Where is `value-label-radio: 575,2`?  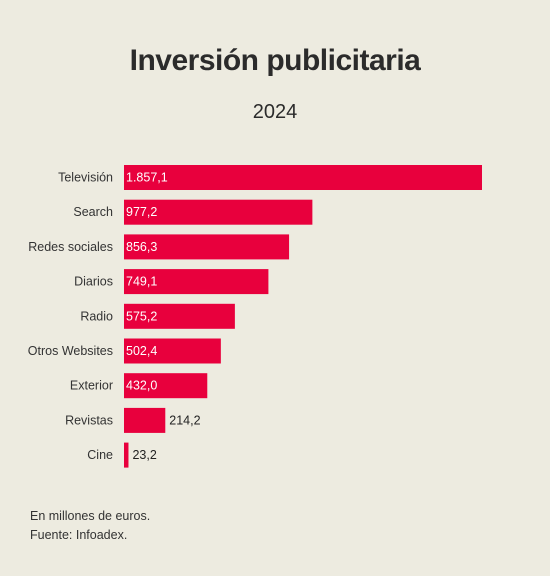
value-label-radio: 575,2 is located at coordinates (141, 316).